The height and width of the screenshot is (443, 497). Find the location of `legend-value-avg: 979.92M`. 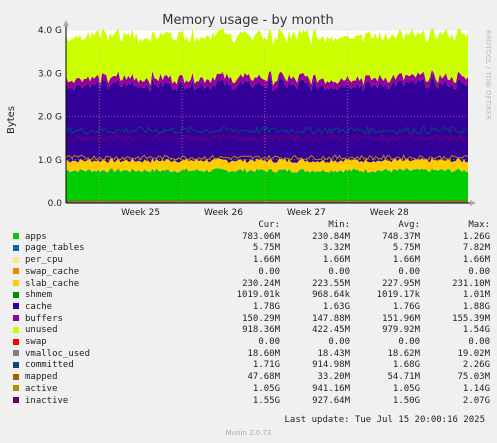

legend-value-avg: 979.92M is located at coordinates (401, 330).